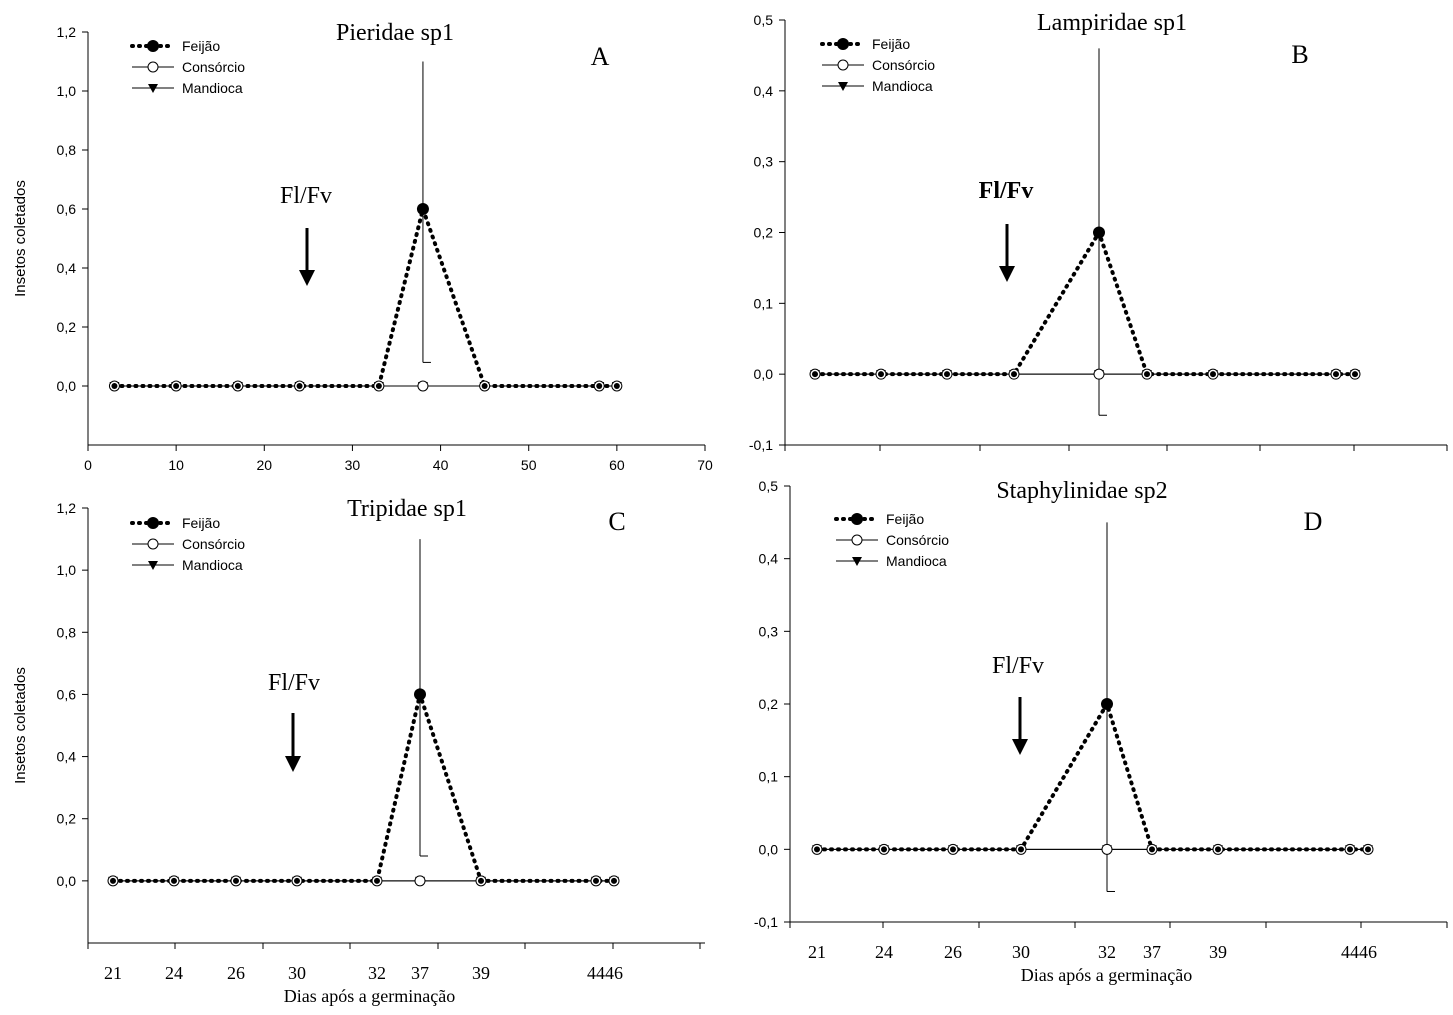 Image resolution: width=1453 pixels, height=1015 pixels. What do you see at coordinates (67, 32) in the screenshot?
I see `y-tick-label: 1,2` at bounding box center [67, 32].